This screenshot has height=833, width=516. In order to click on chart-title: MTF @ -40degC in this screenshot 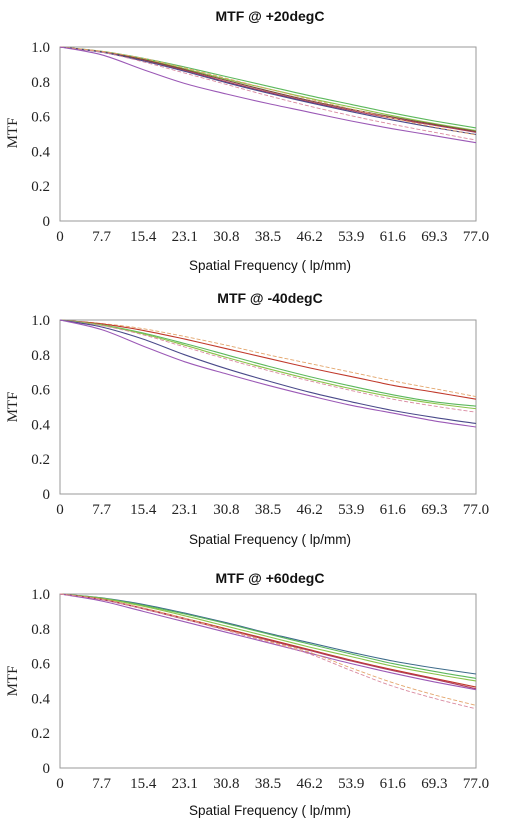, I will do `click(269, 298)`.